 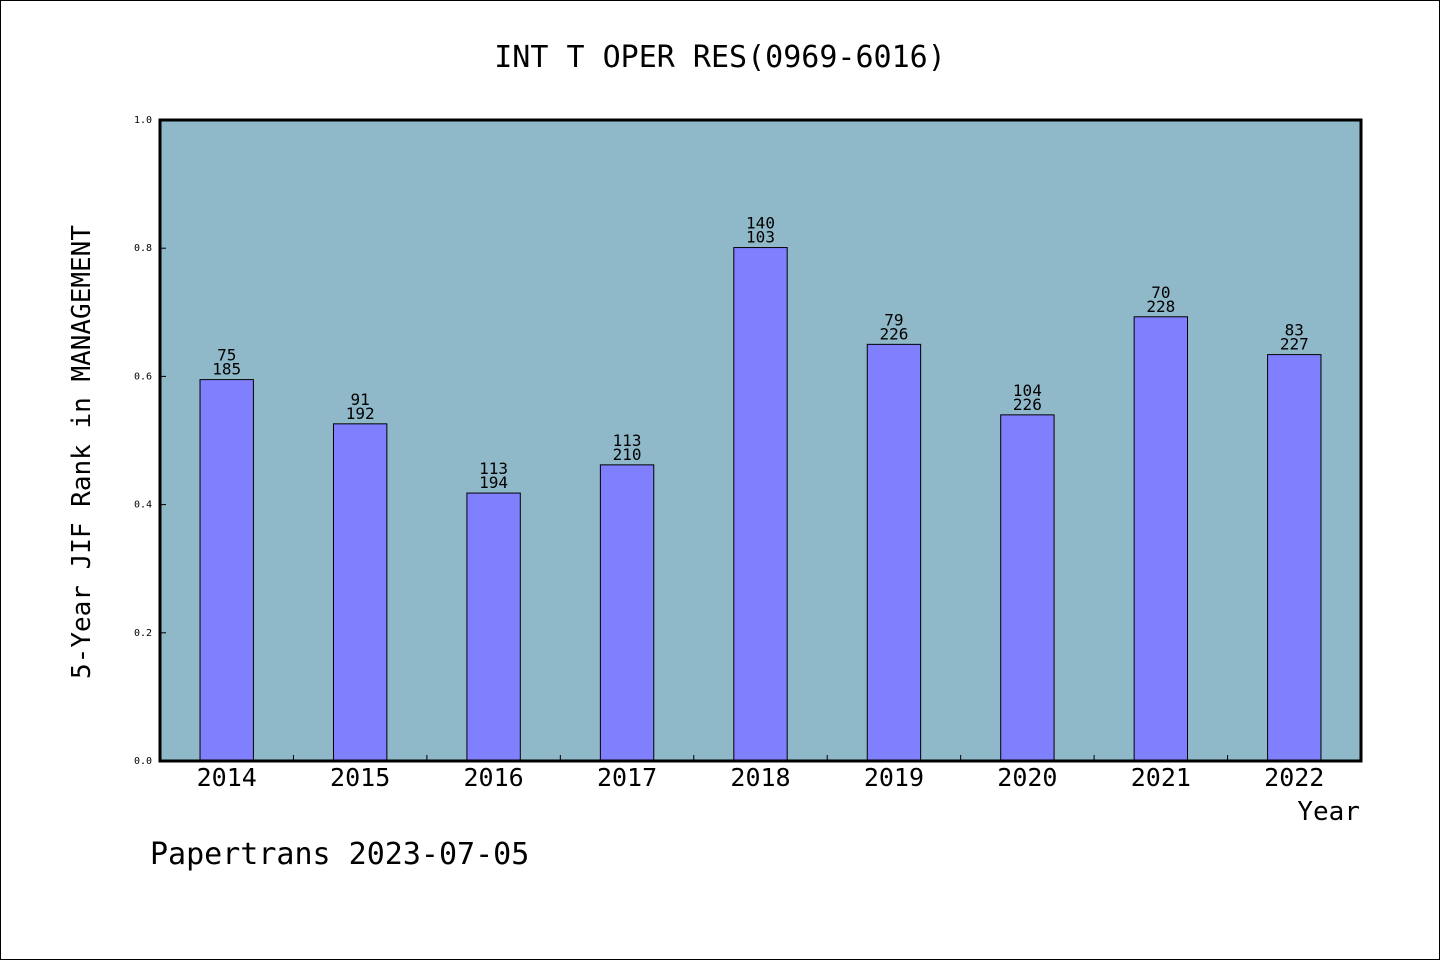 I want to click on bar-label-top-2020: 104, so click(x=1027, y=390).